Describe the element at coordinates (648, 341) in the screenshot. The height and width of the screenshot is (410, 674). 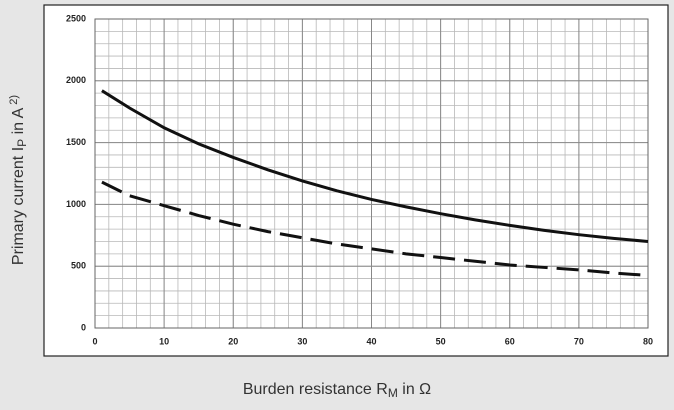
I see `x-tick-label: 80` at that location.